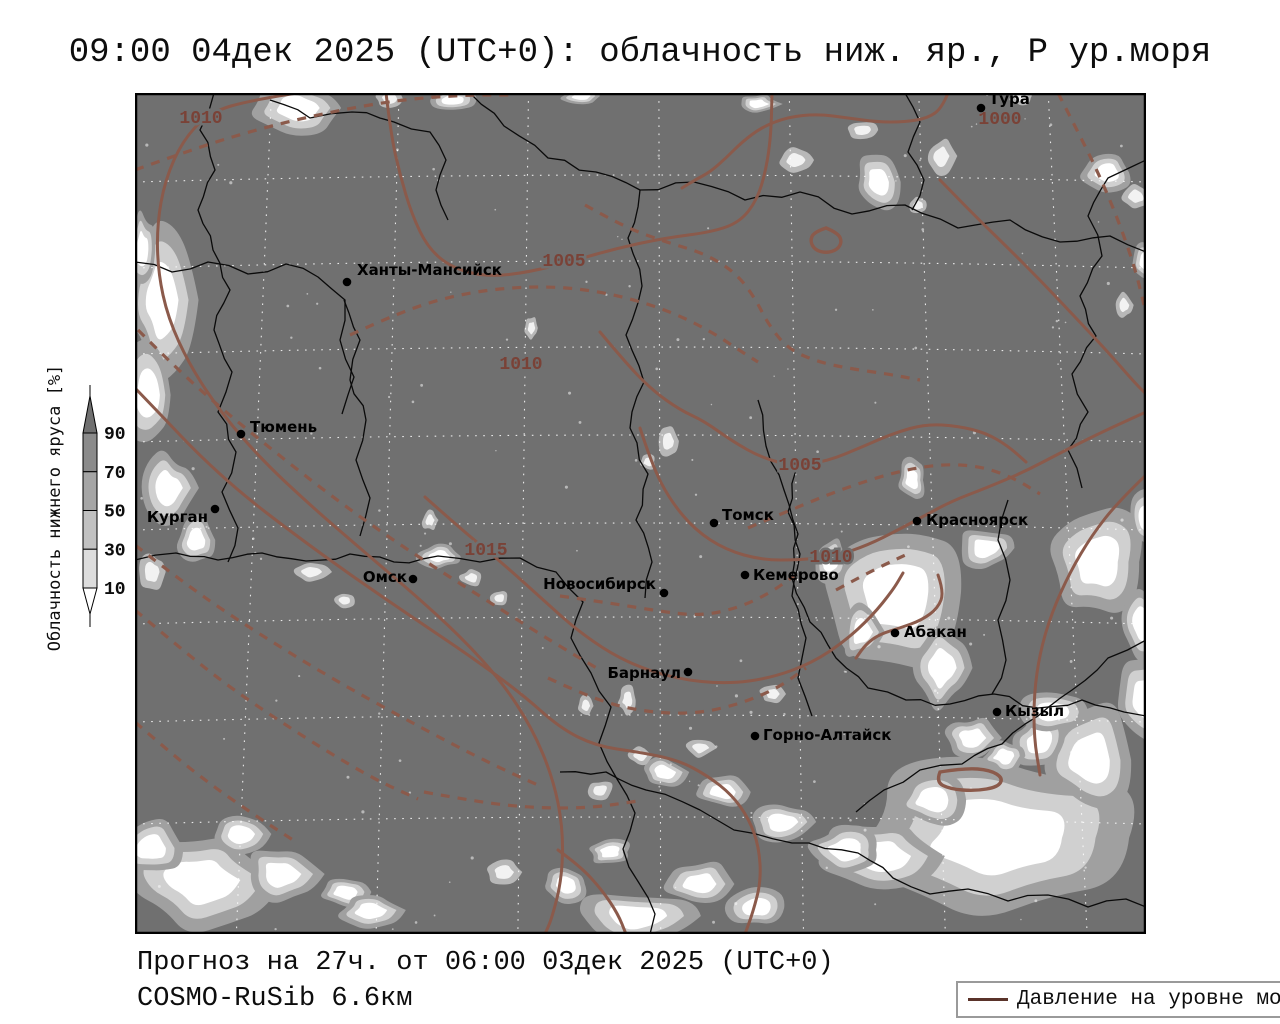  Describe the element at coordinates (748, 515) in the screenshot. I see `city-label: Томск` at that location.